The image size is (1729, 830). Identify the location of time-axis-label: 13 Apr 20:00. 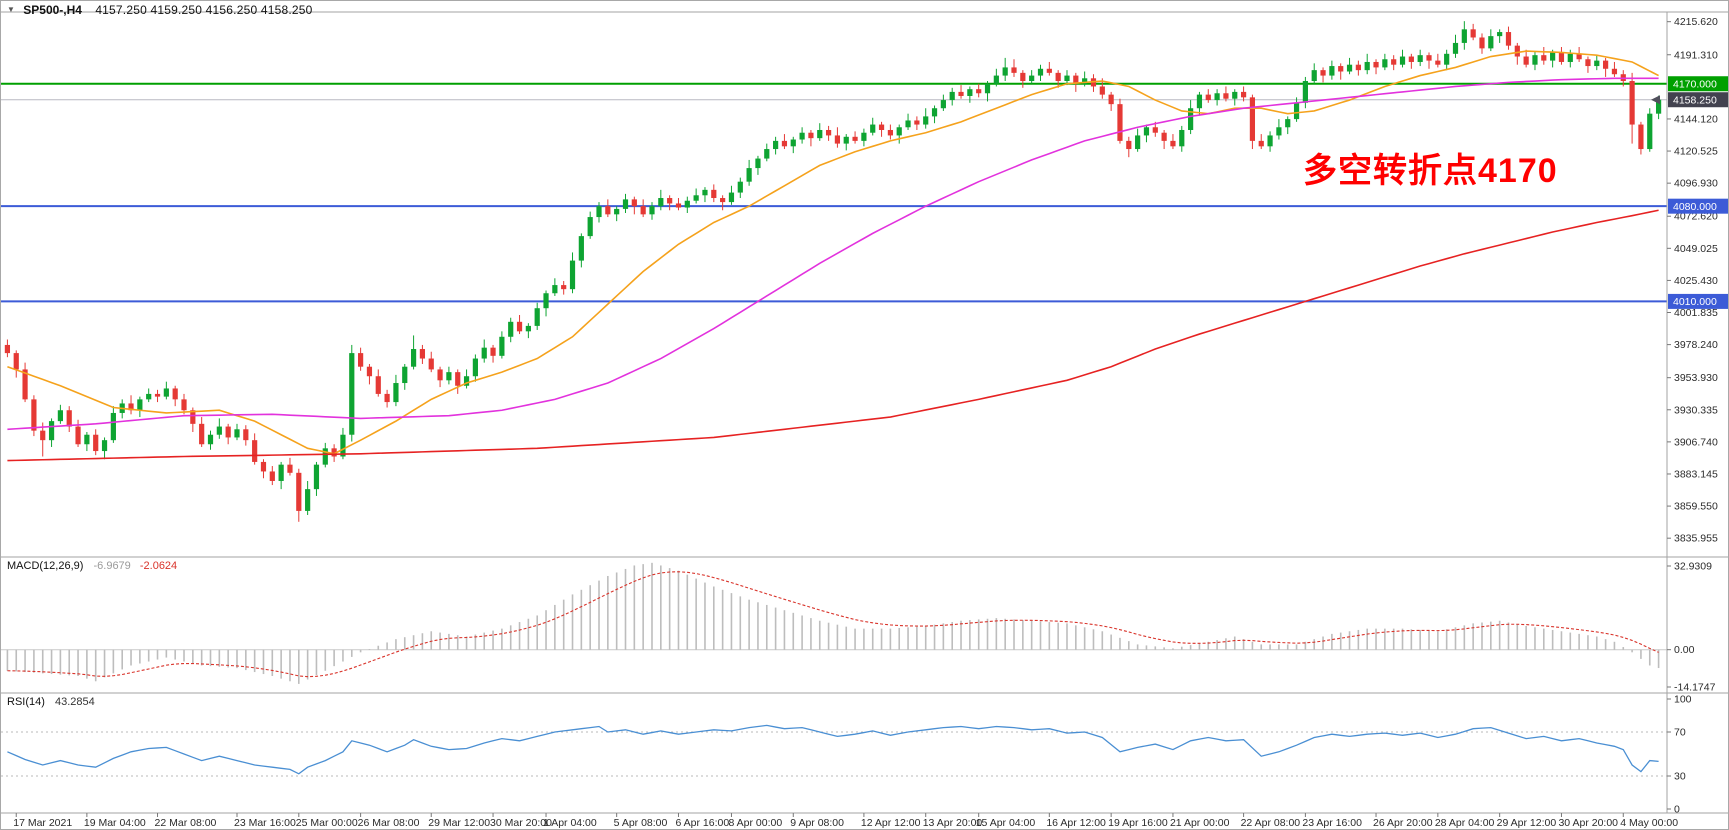
(953, 823).